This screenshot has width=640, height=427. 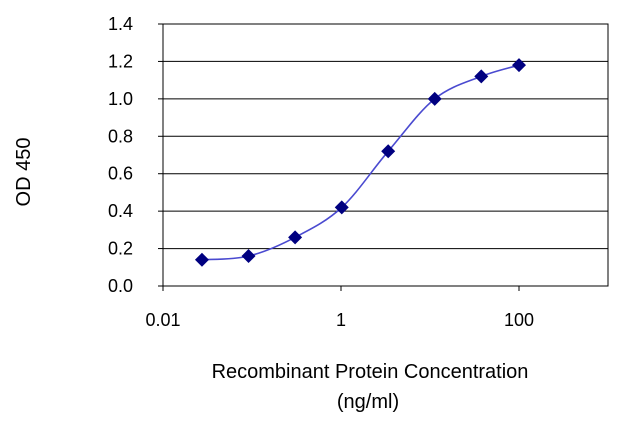 What do you see at coordinates (368, 402) in the screenshot?
I see `x-axis-unit: (ng/ml)` at bounding box center [368, 402].